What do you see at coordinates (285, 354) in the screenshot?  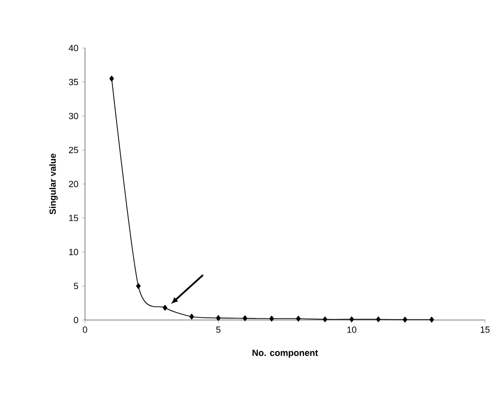 I see `x-axis-title: No. component` at bounding box center [285, 354].